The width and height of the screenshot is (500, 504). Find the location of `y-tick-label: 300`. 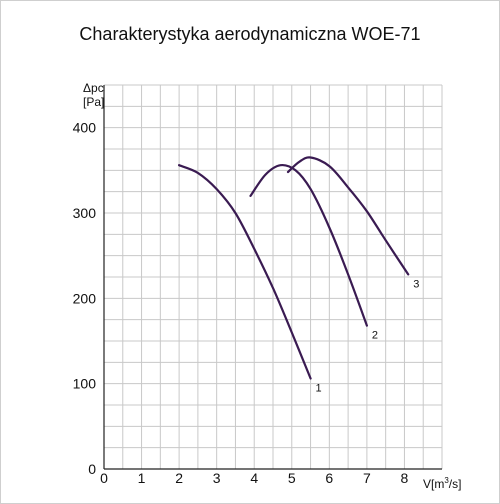

y-tick-label: 300 is located at coordinates (85, 213).